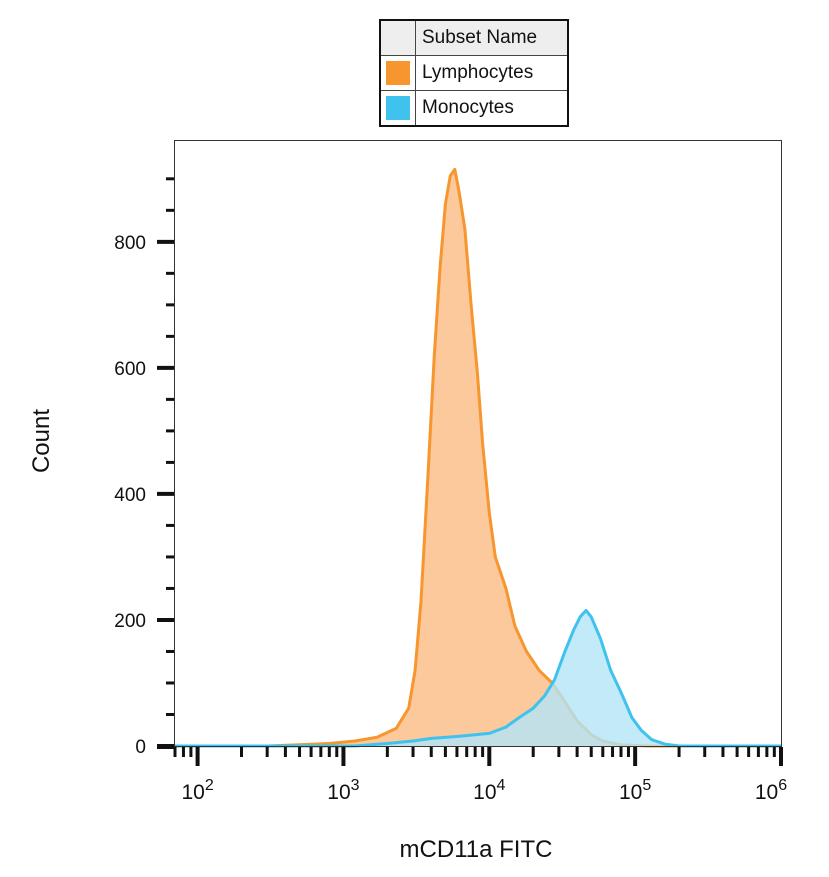 The height and width of the screenshot is (877, 829). Describe the element at coordinates (492, 37) in the screenshot. I see `legend-header: Subset Name` at that location.